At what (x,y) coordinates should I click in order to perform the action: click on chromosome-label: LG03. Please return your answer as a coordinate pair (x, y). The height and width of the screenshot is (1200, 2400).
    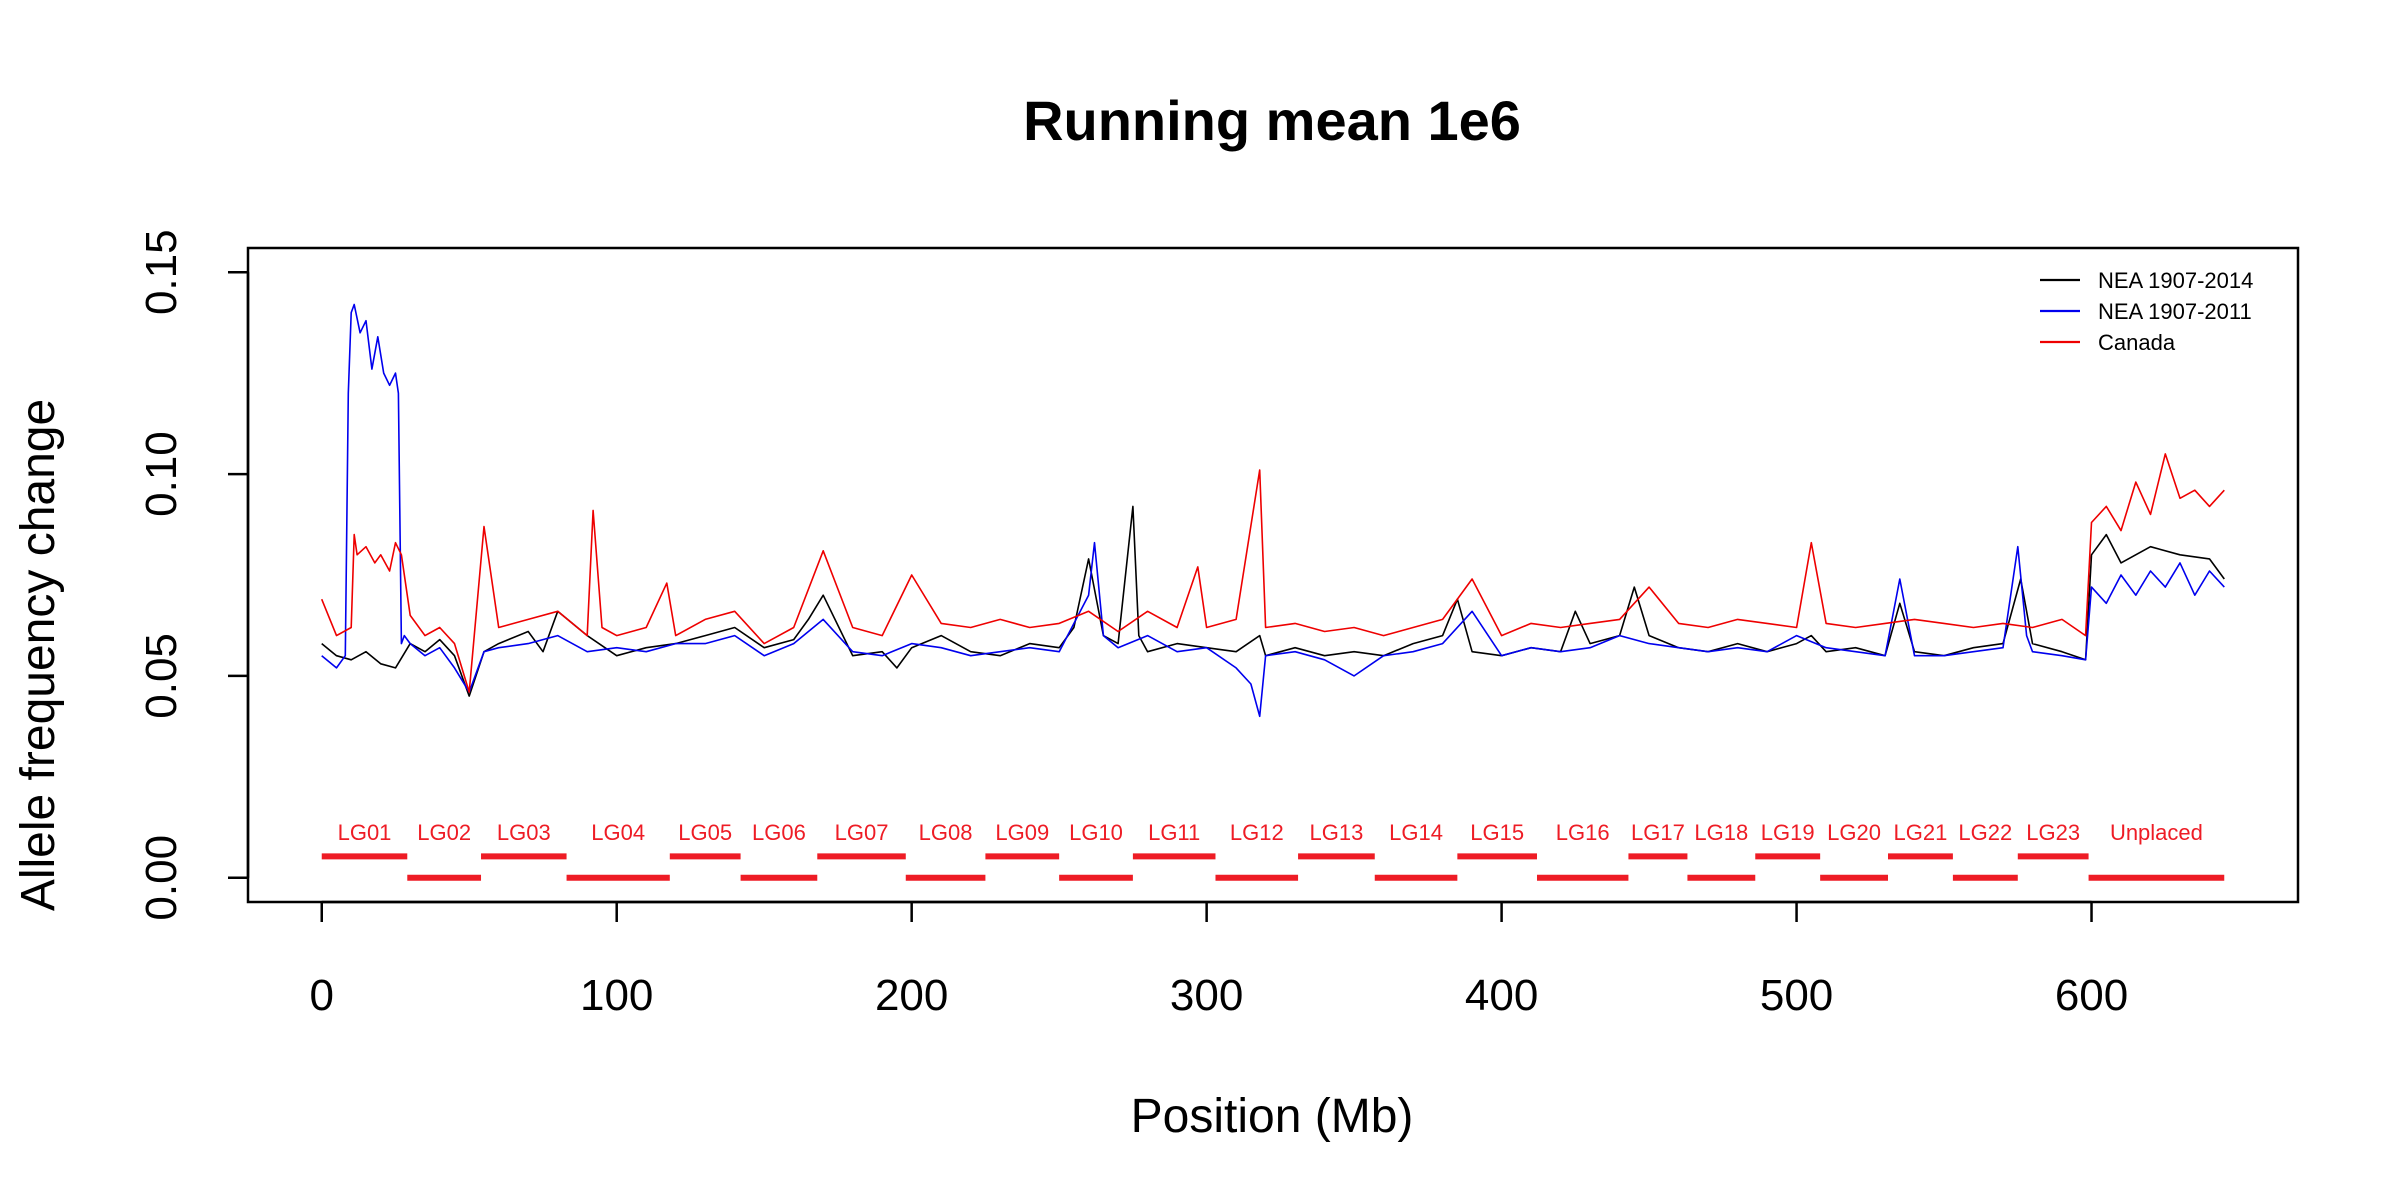
    Looking at the image, I should click on (524, 832).